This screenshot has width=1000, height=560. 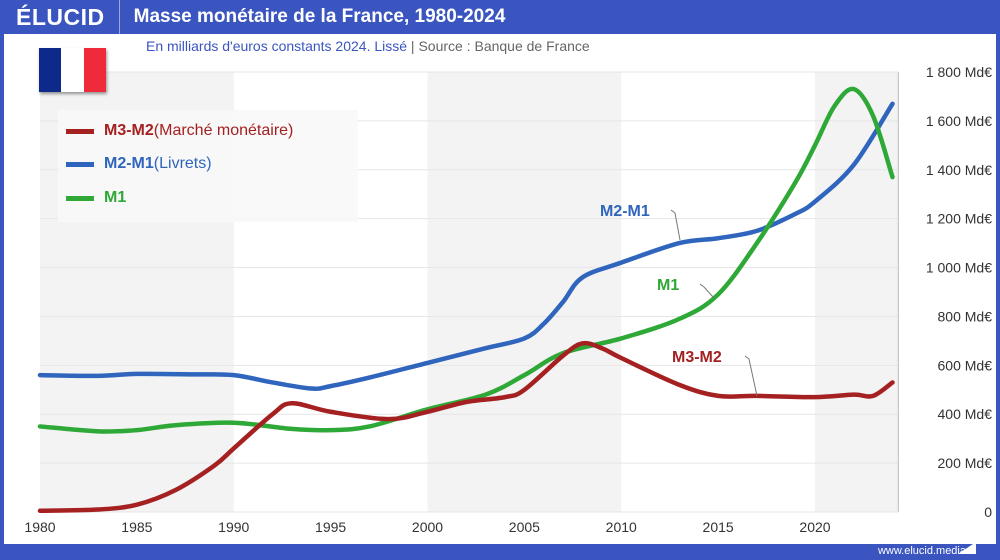 I want to click on y-tick-label: 1 600 Md€, so click(x=959, y=121).